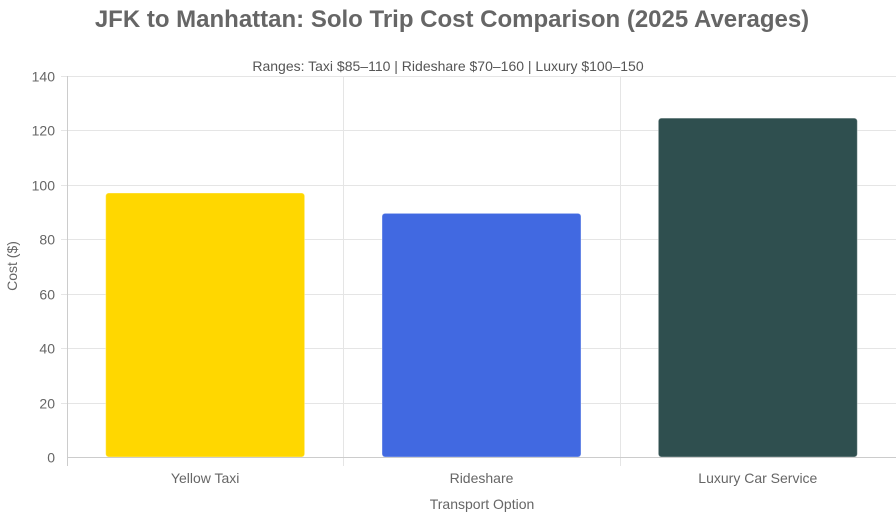 This screenshot has width=896, height=519. I want to click on bar-rideshare, so click(481, 335).